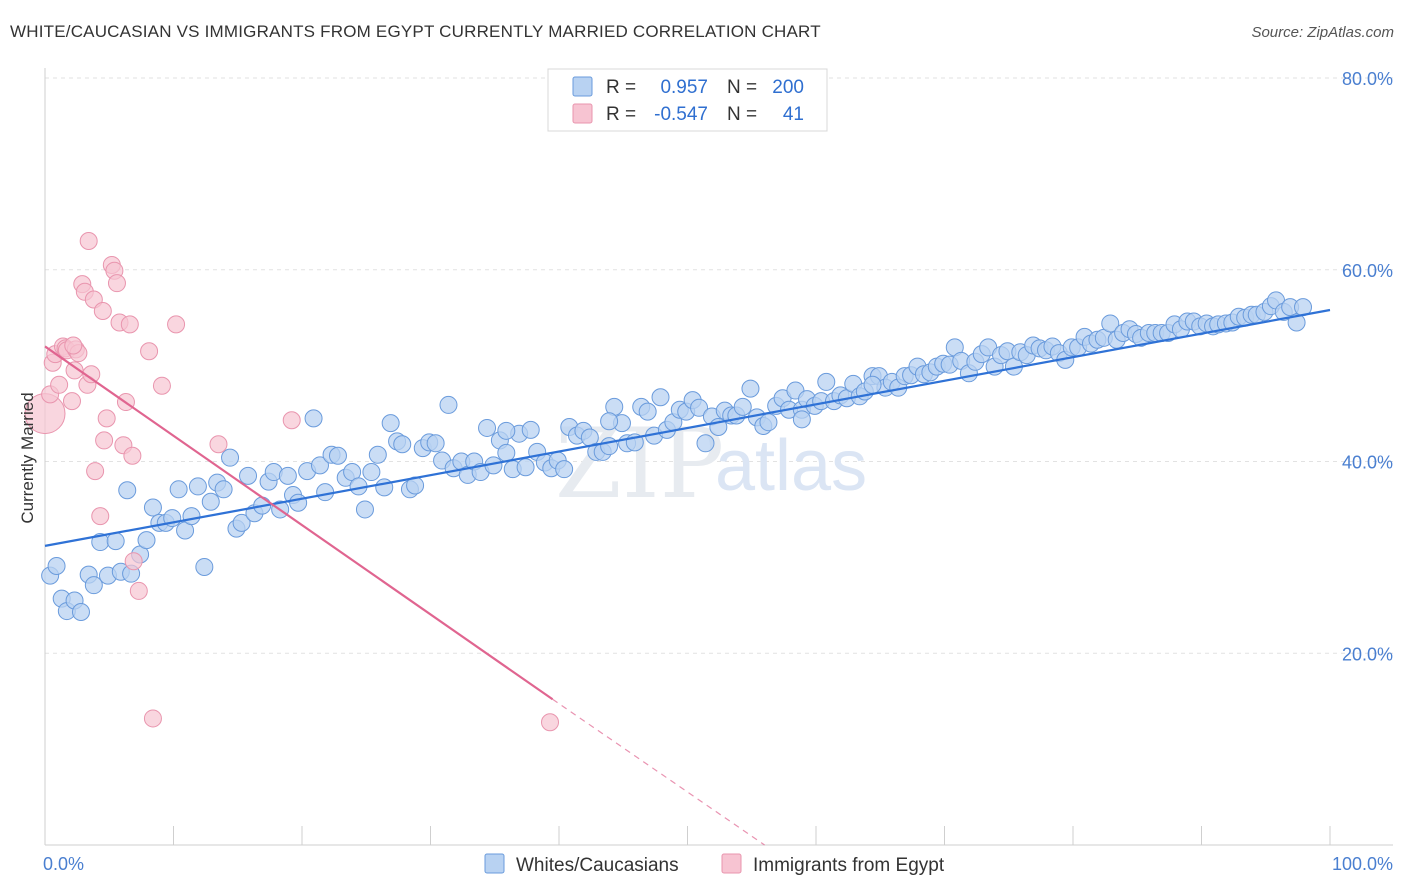  I want to click on legend-r-value-egypt: -0.547, so click(681, 114).